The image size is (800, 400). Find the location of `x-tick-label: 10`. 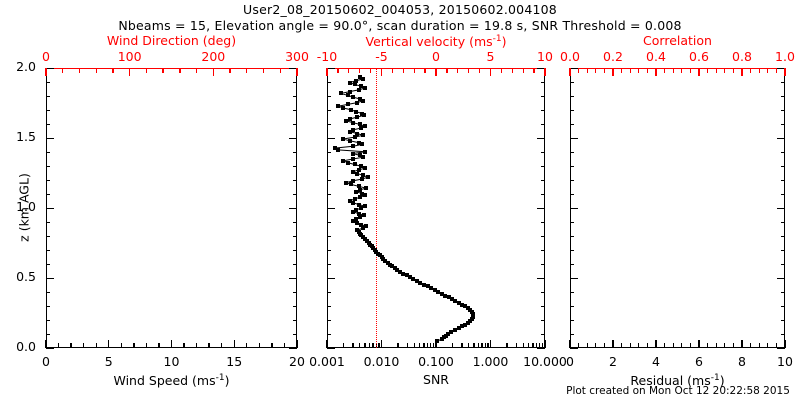

x-tick-label: 10 is located at coordinates (171, 361).